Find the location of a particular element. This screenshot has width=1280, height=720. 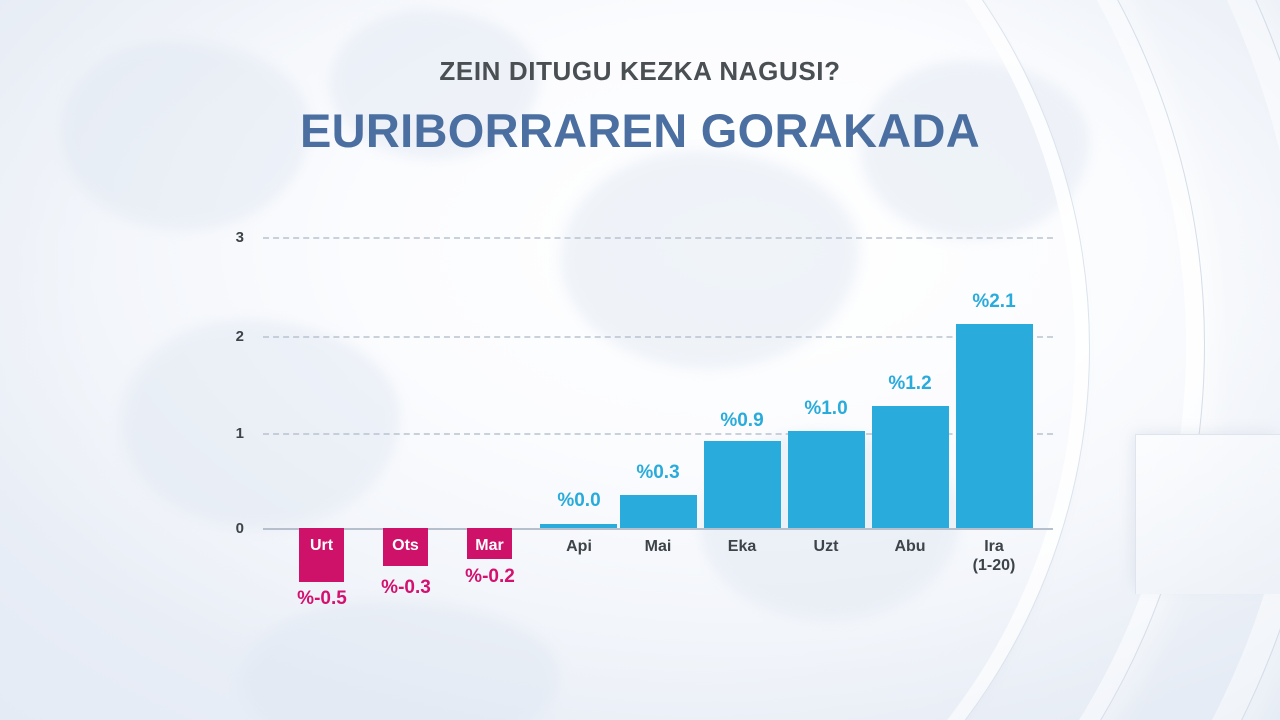

bar-label-urt: Urt is located at coordinates (321, 545).